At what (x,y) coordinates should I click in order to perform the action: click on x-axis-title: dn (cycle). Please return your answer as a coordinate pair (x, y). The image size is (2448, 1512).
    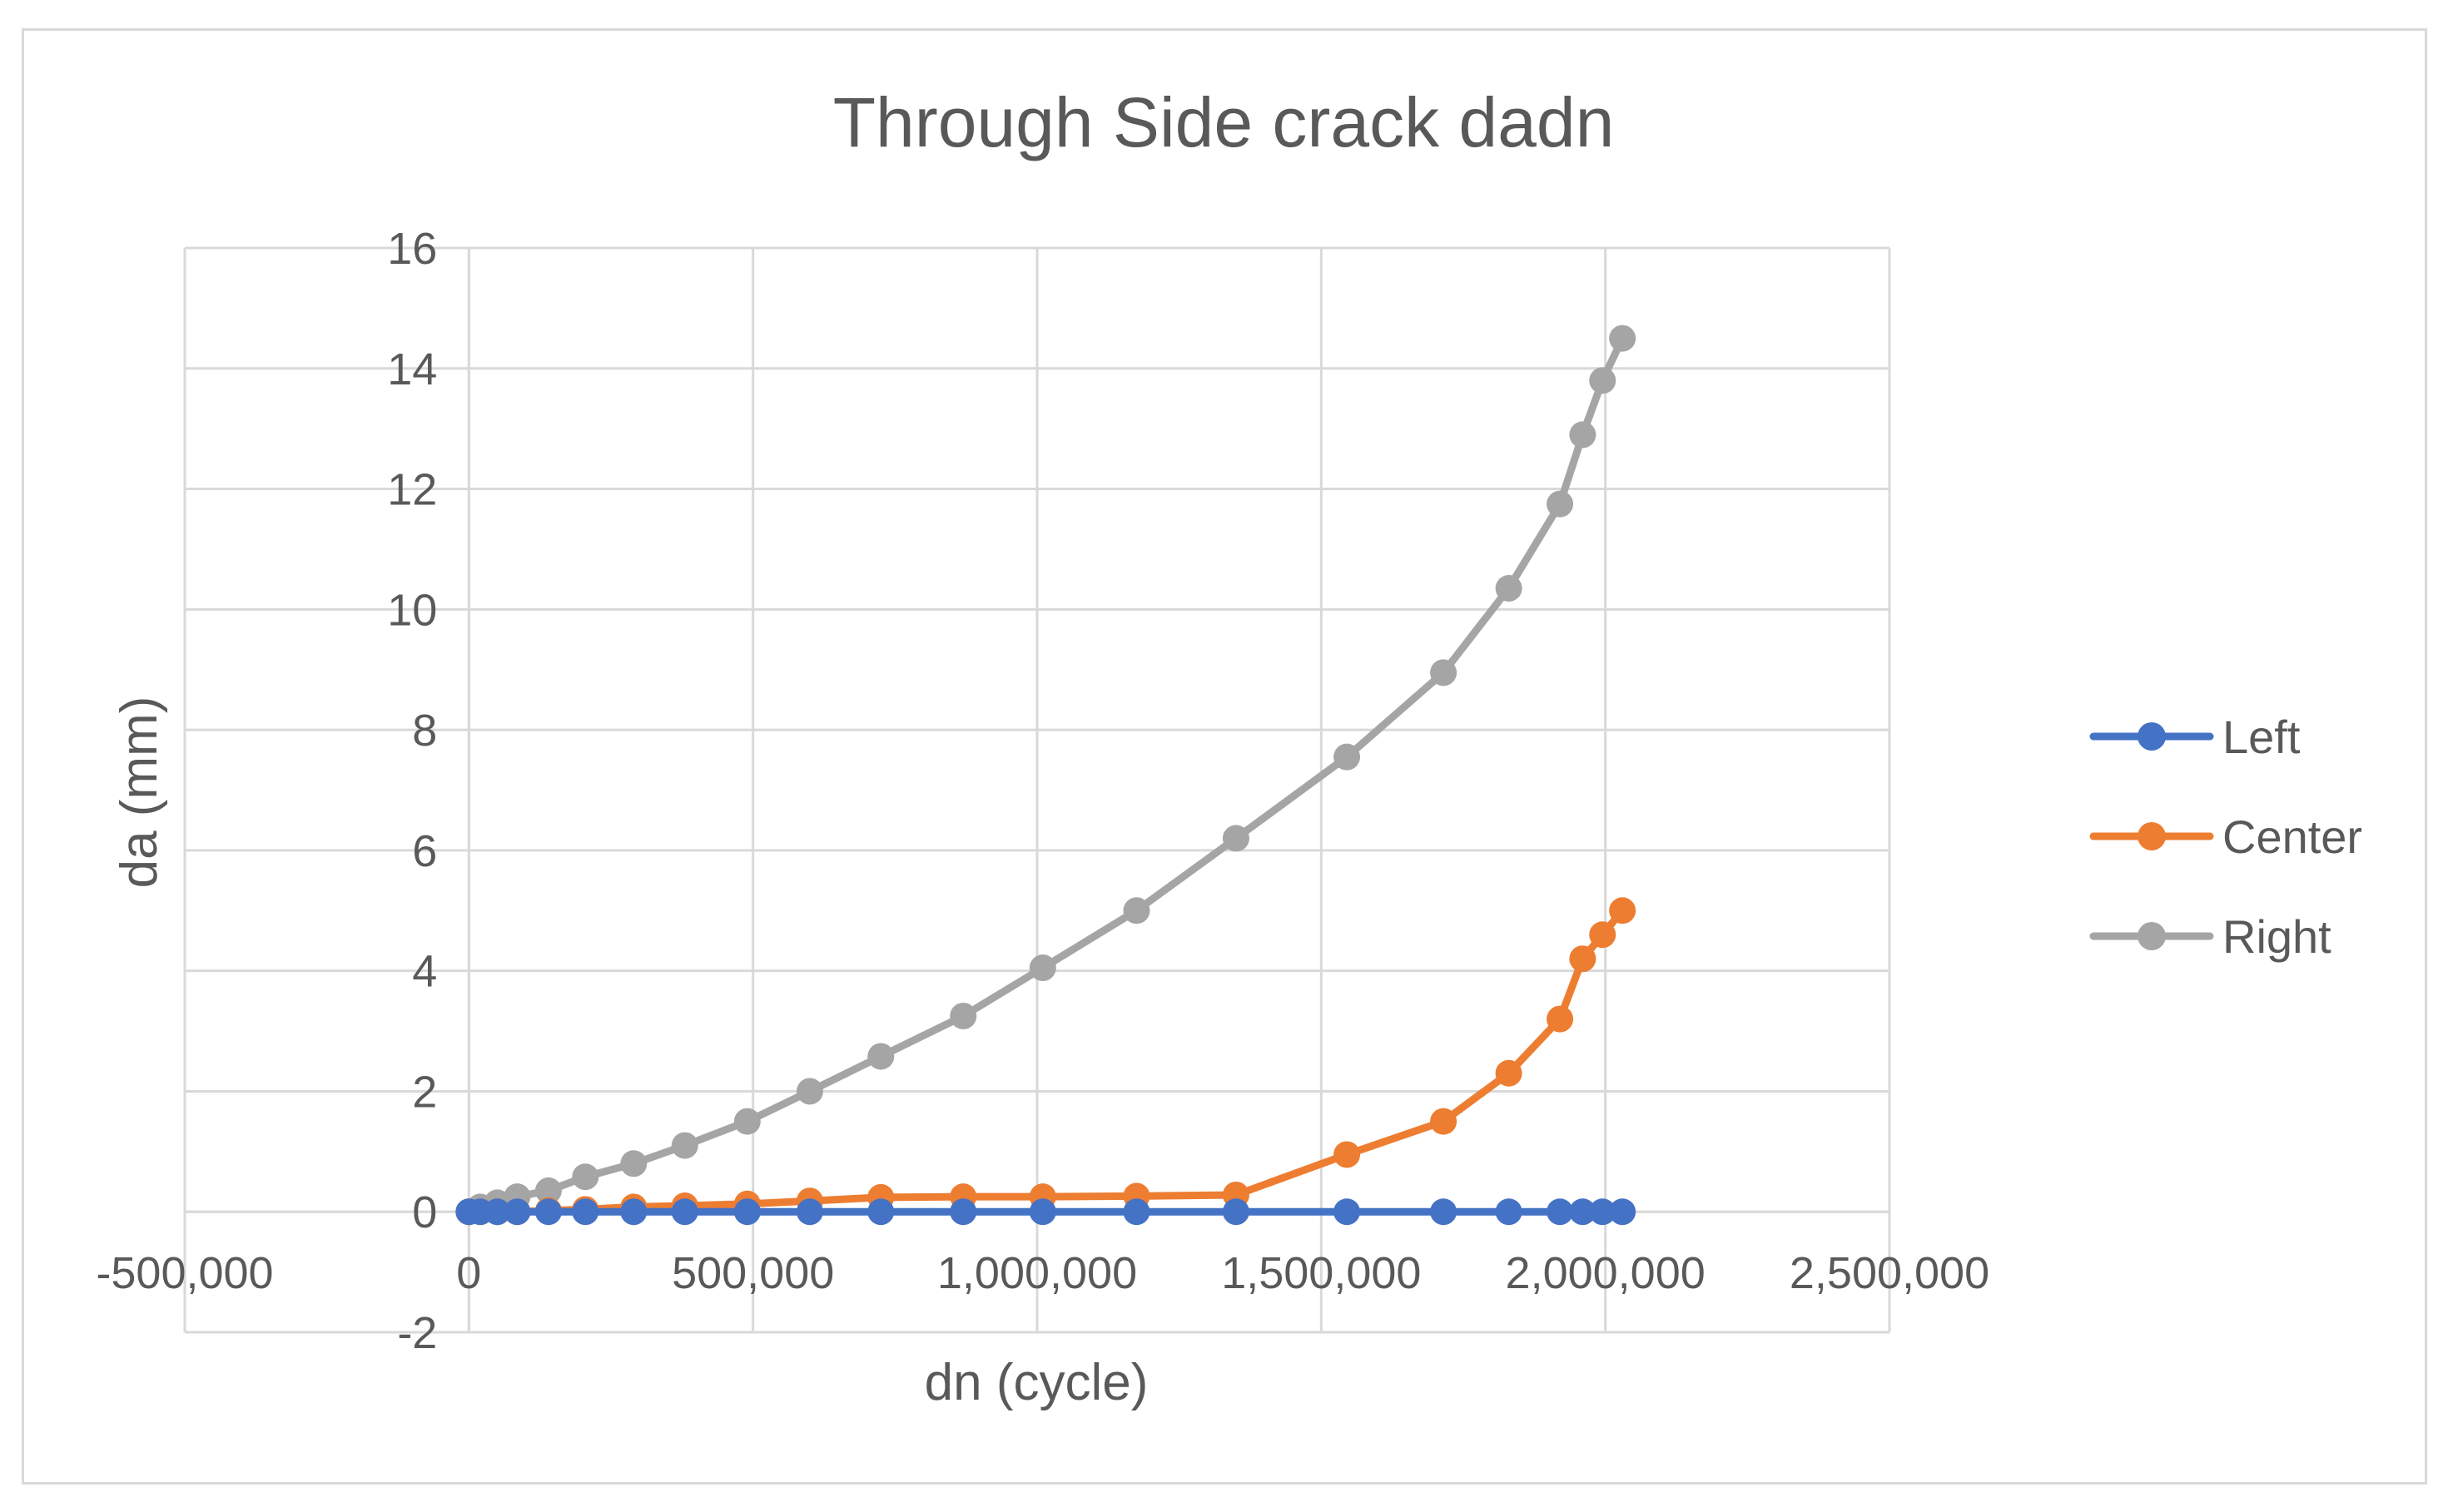
    Looking at the image, I should click on (1037, 1382).